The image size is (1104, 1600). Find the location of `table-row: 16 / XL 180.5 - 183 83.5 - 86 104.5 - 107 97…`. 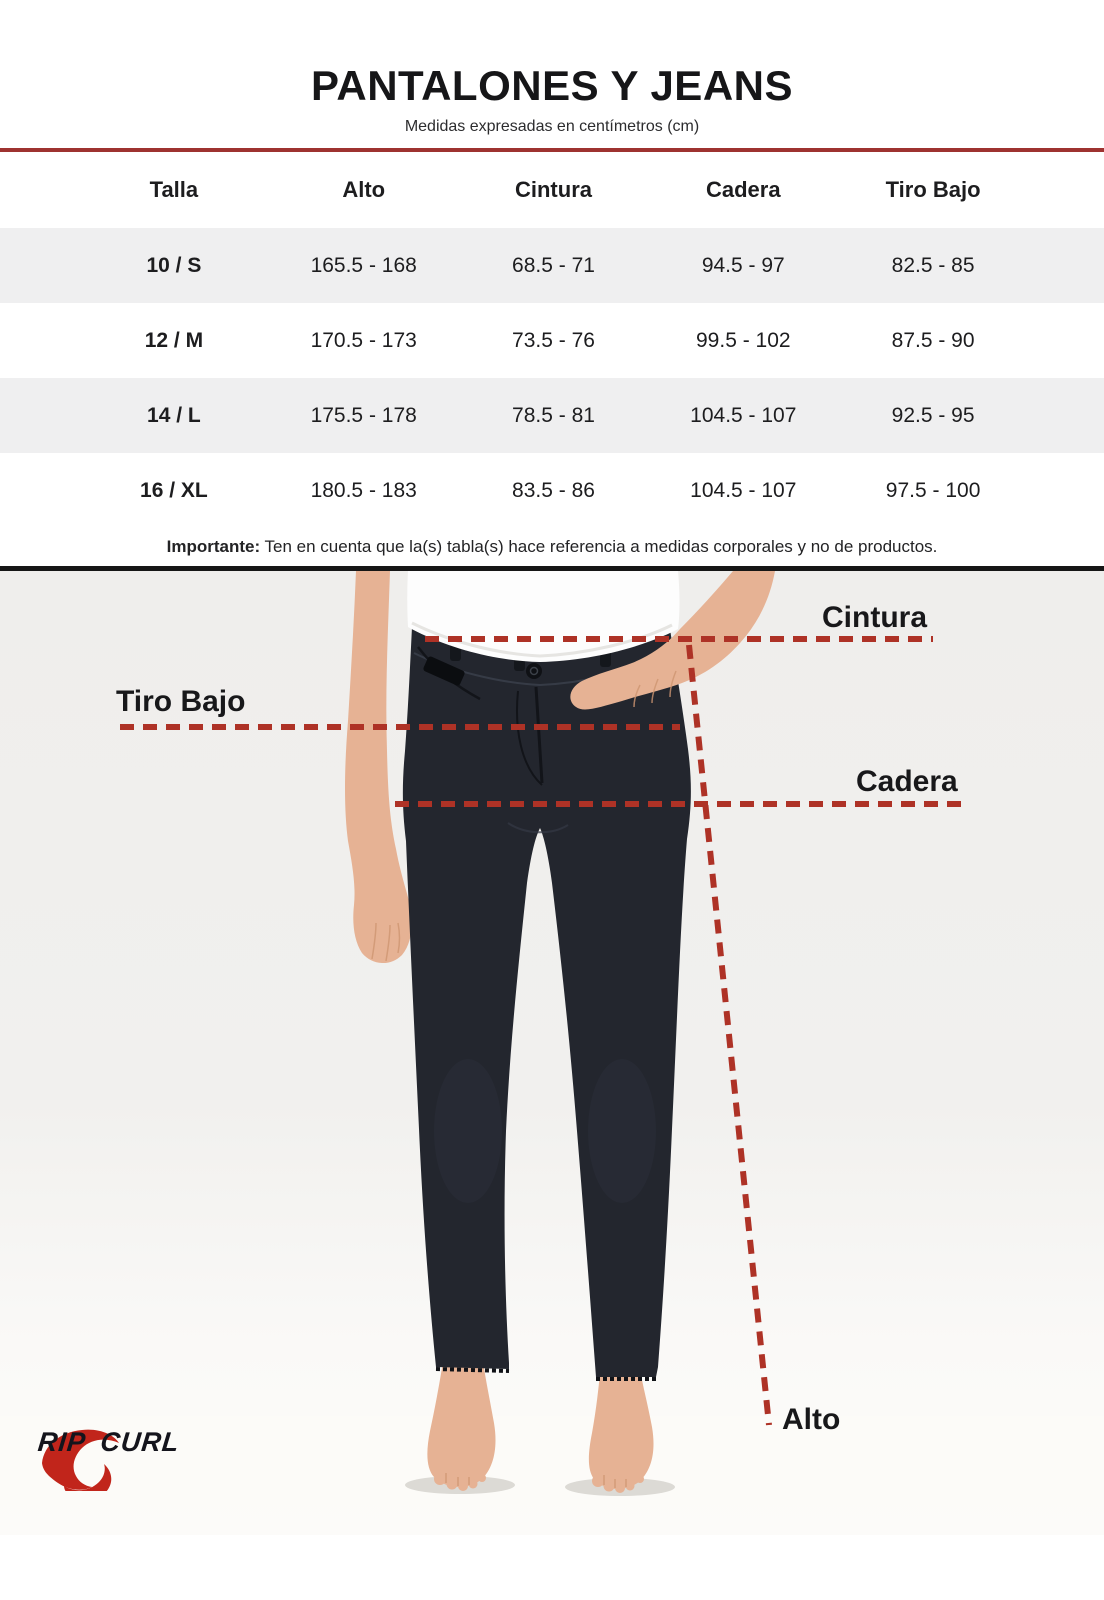

table-row: 16 / XL 180.5 - 183 83.5 - 86 104.5 - 107 97… is located at coordinates (553, 490).